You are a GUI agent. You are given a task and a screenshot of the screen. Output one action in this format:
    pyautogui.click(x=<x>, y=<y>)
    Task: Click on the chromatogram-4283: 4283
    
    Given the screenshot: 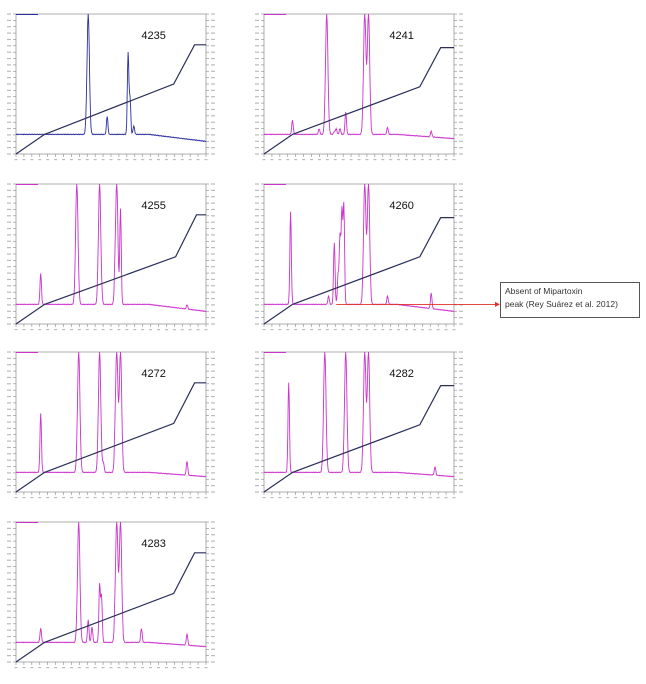 What is the action you would take?
    pyautogui.click(x=110, y=594)
    